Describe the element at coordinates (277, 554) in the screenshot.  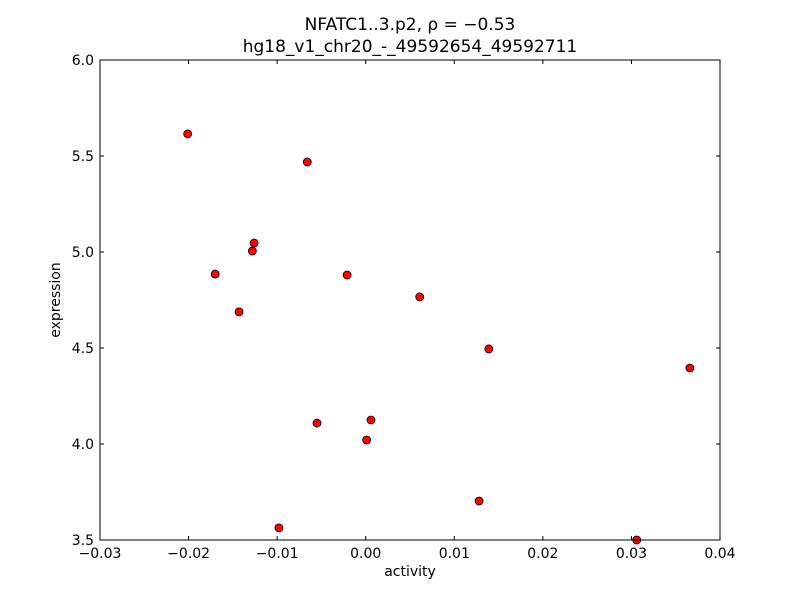
I see `x-tick-label: −0.01` at that location.